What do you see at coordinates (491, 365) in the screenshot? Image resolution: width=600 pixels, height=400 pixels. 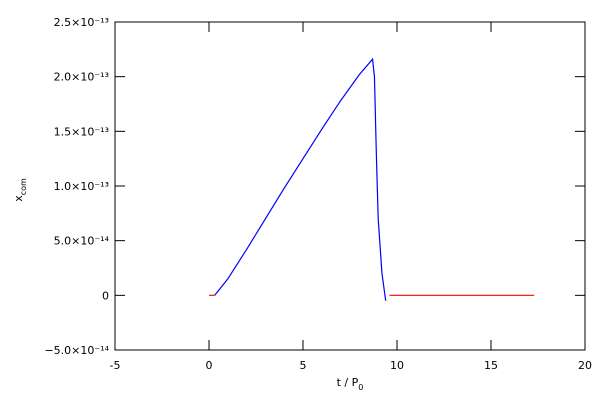 I see `x-tick-label: 15` at bounding box center [491, 365].